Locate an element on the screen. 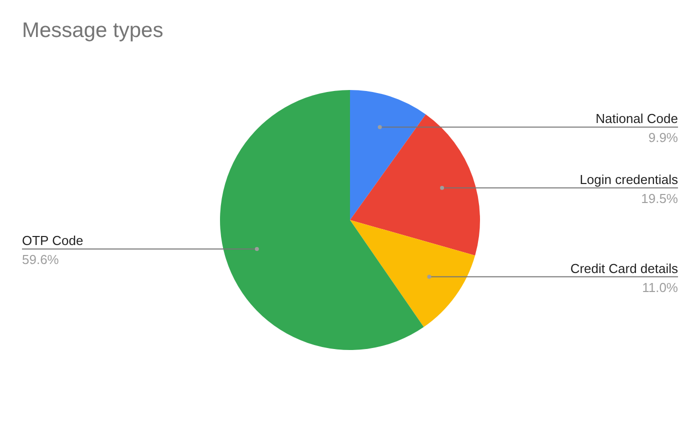  data-label: 19.5% is located at coordinates (659, 198).